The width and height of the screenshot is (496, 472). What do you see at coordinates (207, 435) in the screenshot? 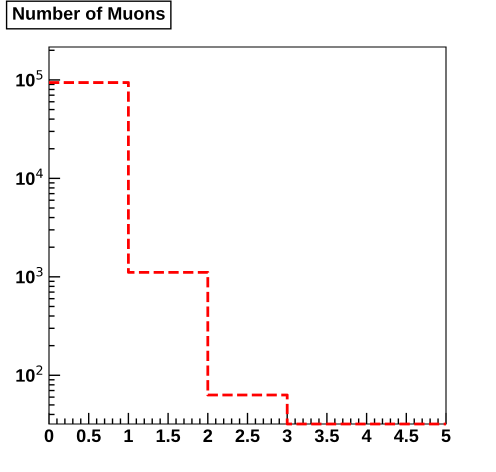
I see `x-tick-label: 2` at bounding box center [207, 435].